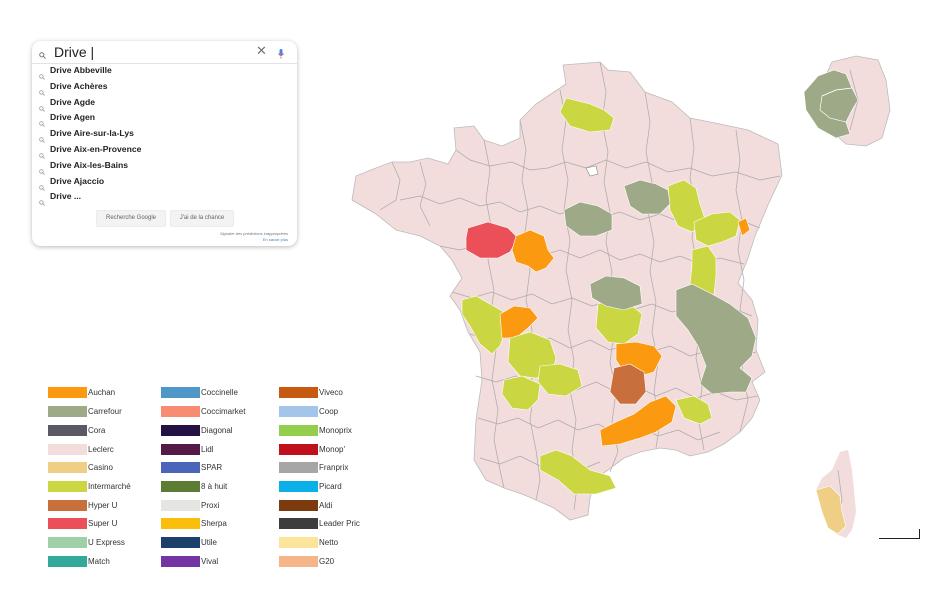 Image resolution: width=930 pixels, height=595 pixels. What do you see at coordinates (164, 183) in the screenshot?
I see `suggestion-item: Drive Ajaccio` at bounding box center [164, 183].